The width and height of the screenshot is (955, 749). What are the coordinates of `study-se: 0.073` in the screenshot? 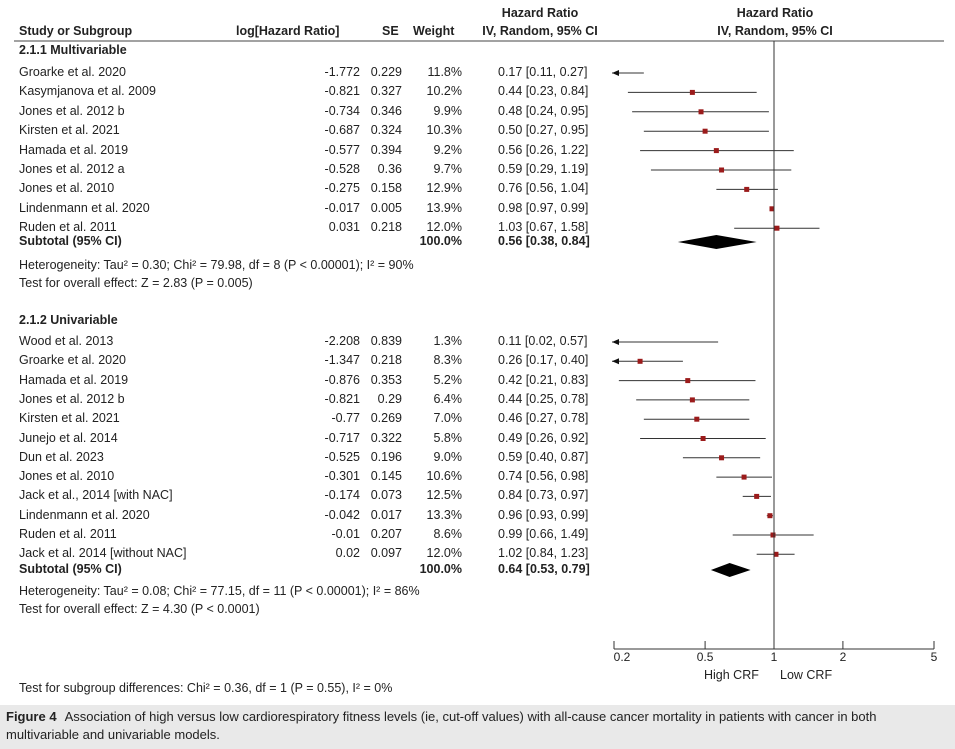 It's located at (386, 495).